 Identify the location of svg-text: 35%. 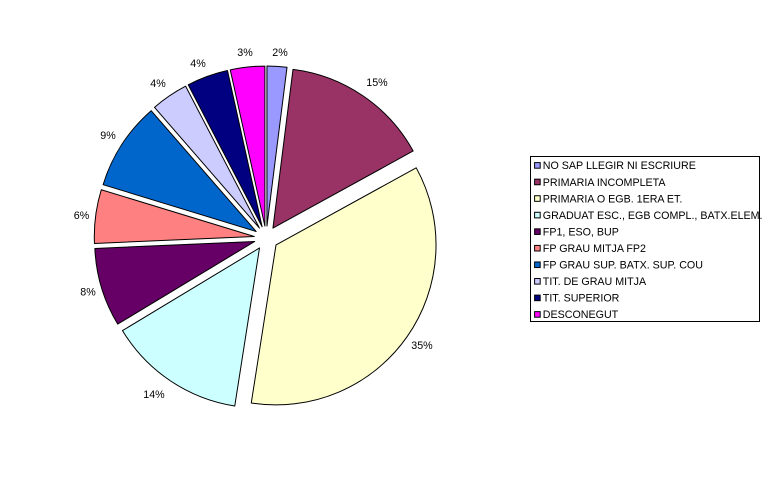
(422, 346).